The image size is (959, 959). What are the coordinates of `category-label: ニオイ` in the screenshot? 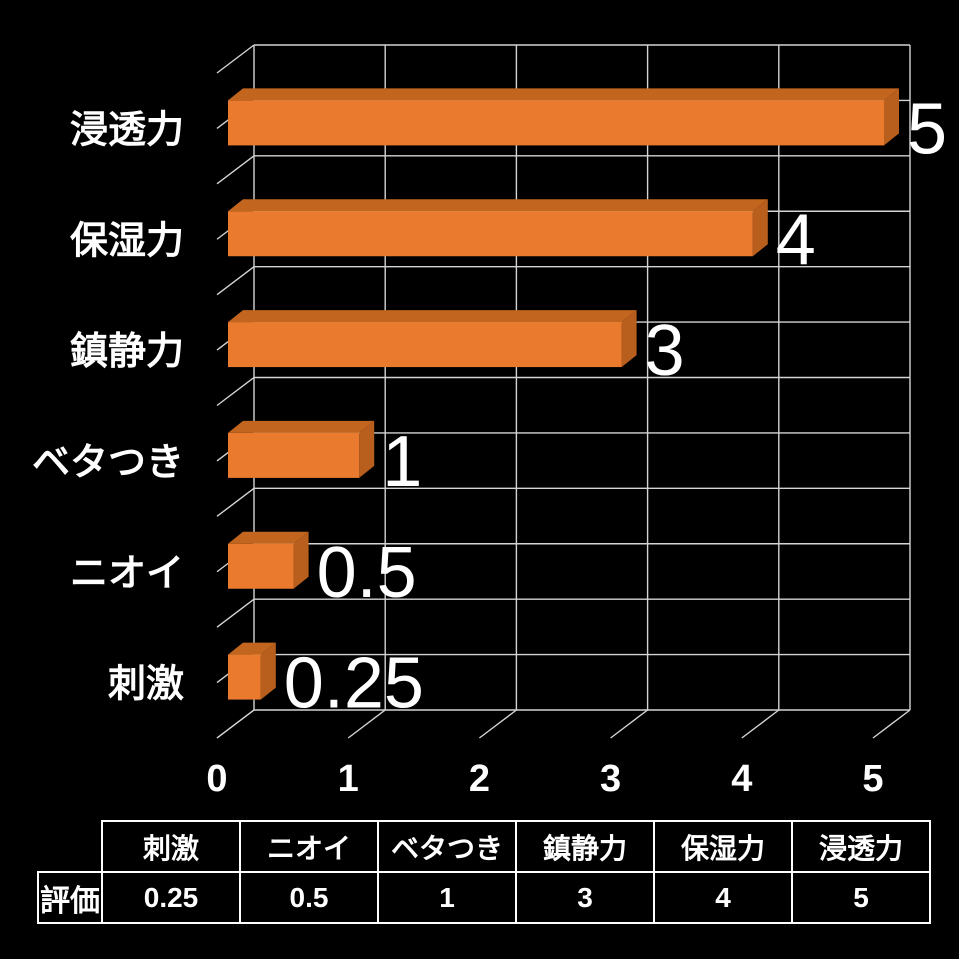 It's located at (127, 574).